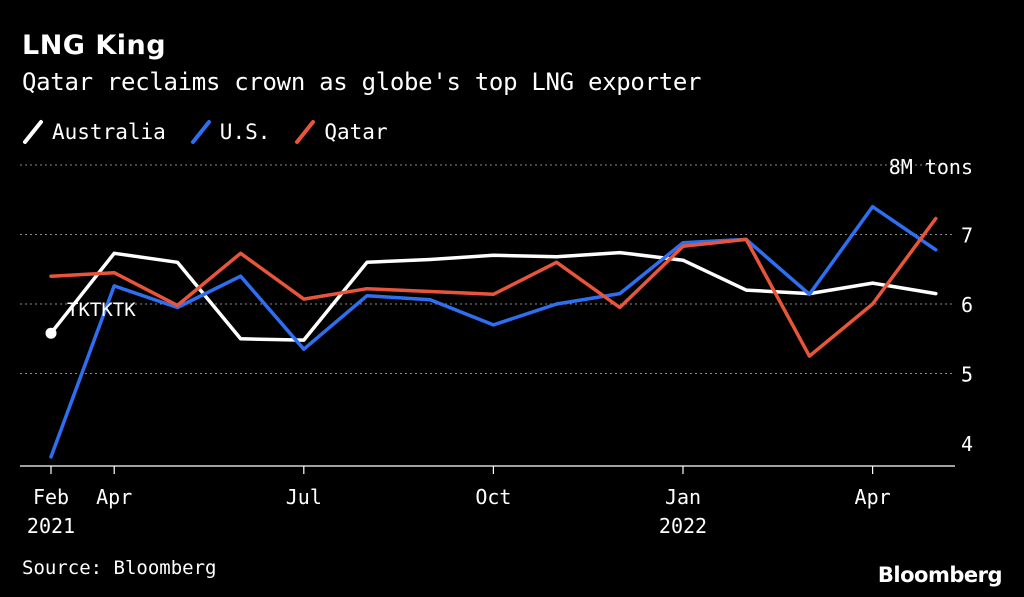 Image resolution: width=1024 pixels, height=597 pixels. I want to click on y-unit-label: 8M tons, so click(931, 167).